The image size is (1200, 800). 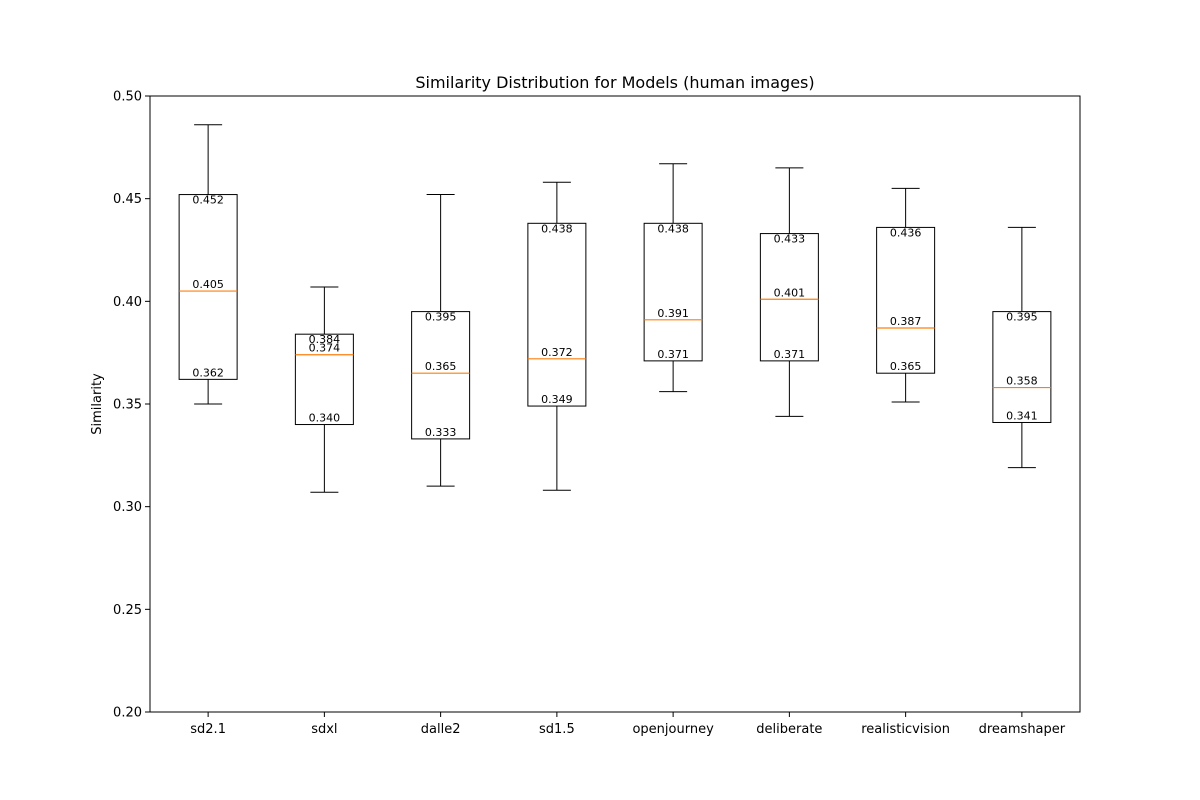 I want to click on y-tick-label: 0.30, so click(x=127, y=507).